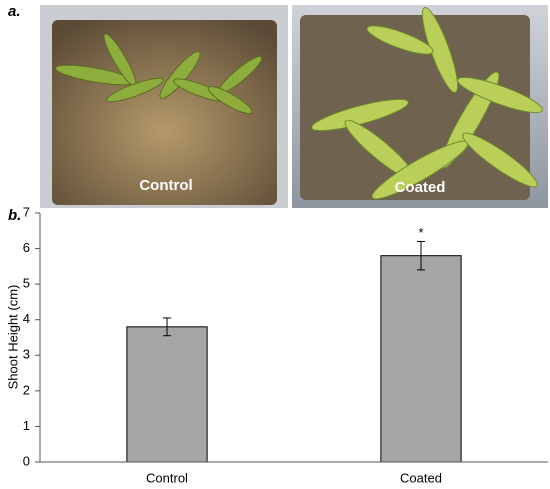 Image resolution: width=550 pixels, height=489 pixels. What do you see at coordinates (26, 425) in the screenshot?
I see `y-tick-label: 1` at bounding box center [26, 425].